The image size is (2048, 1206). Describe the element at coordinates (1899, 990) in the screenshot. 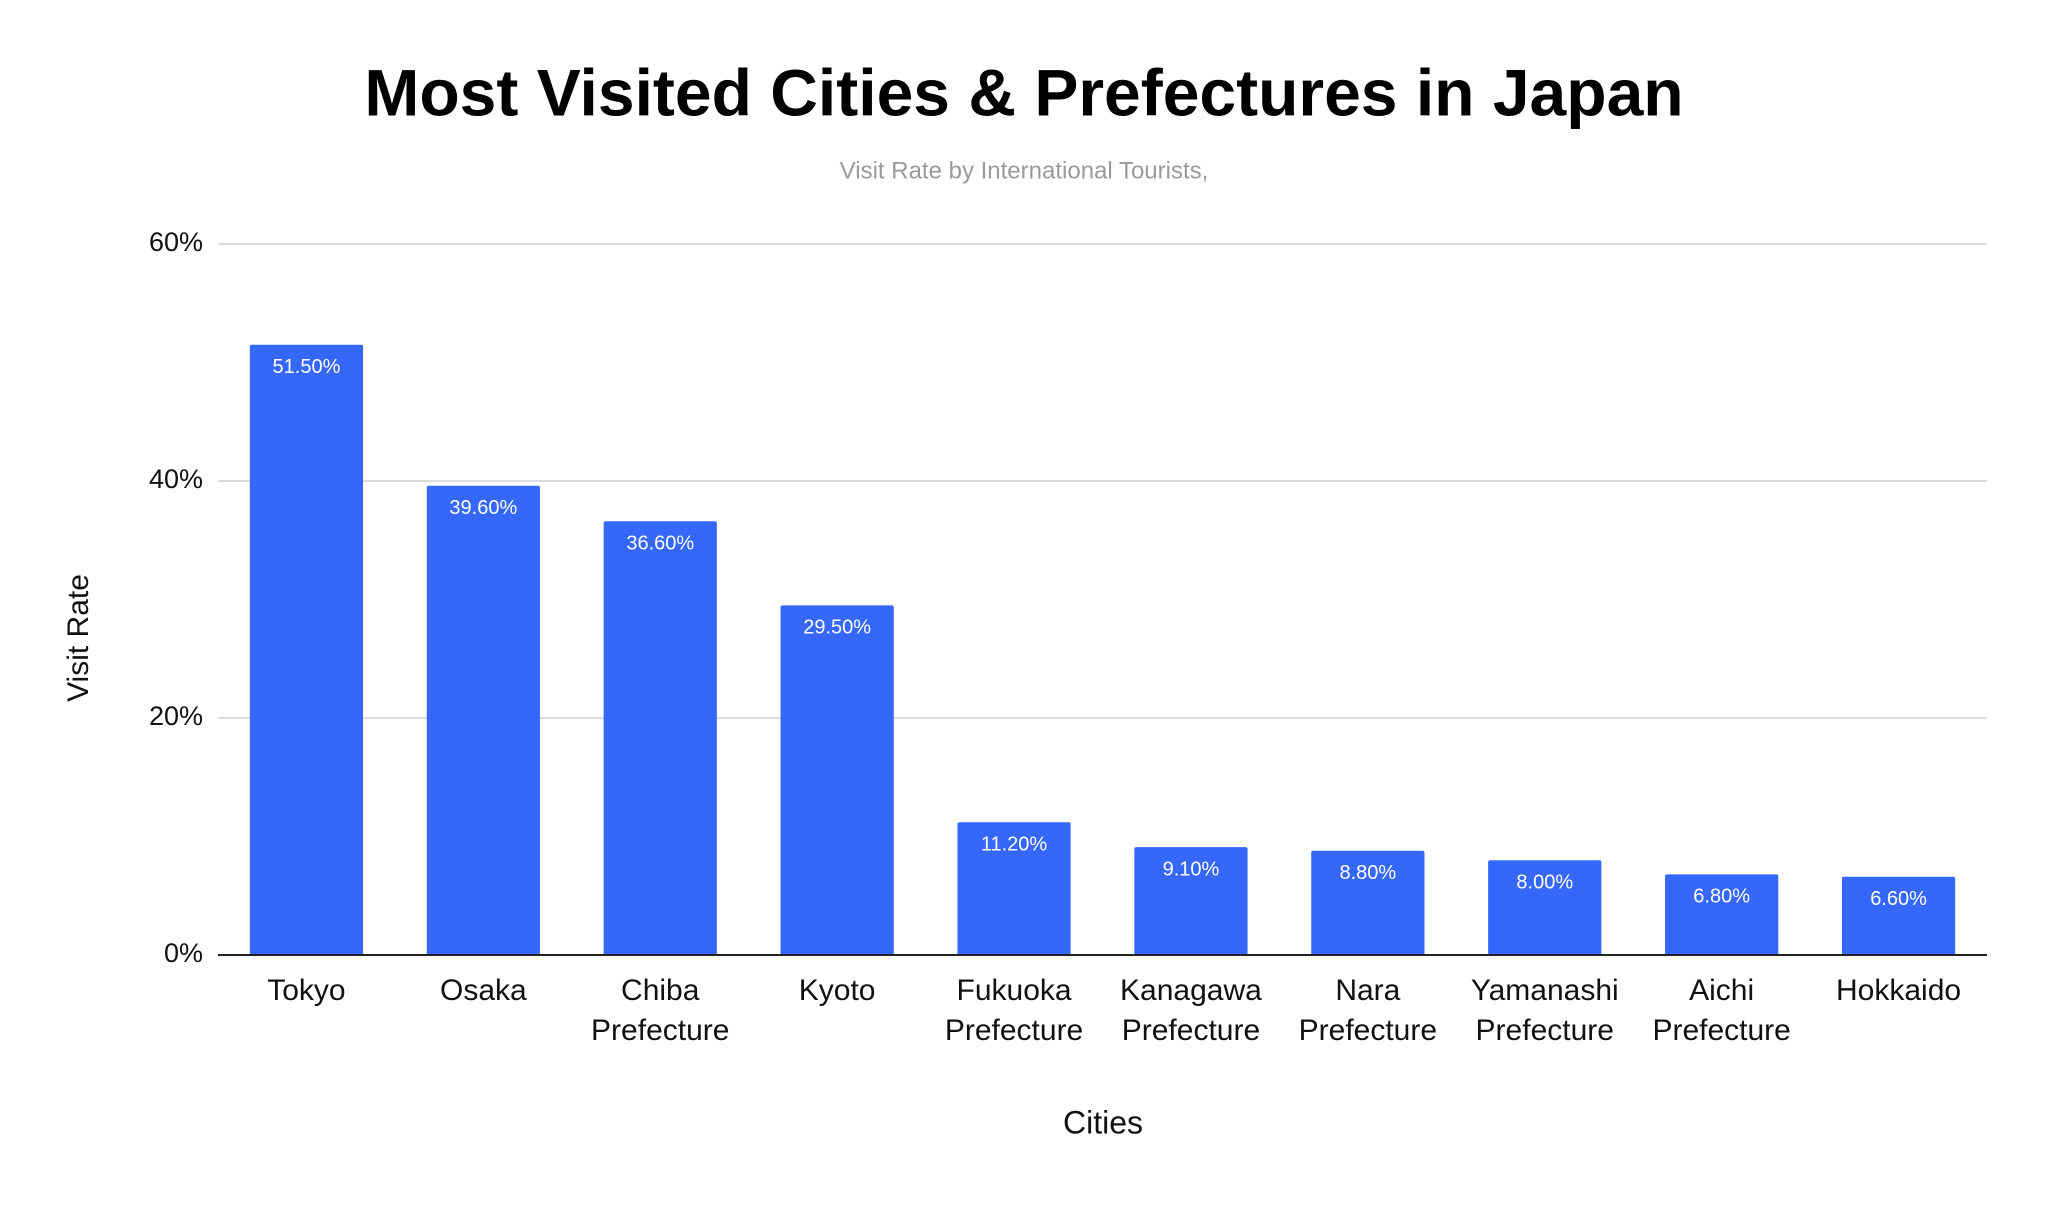

I see `x-tick-label: Hokkaido` at that location.